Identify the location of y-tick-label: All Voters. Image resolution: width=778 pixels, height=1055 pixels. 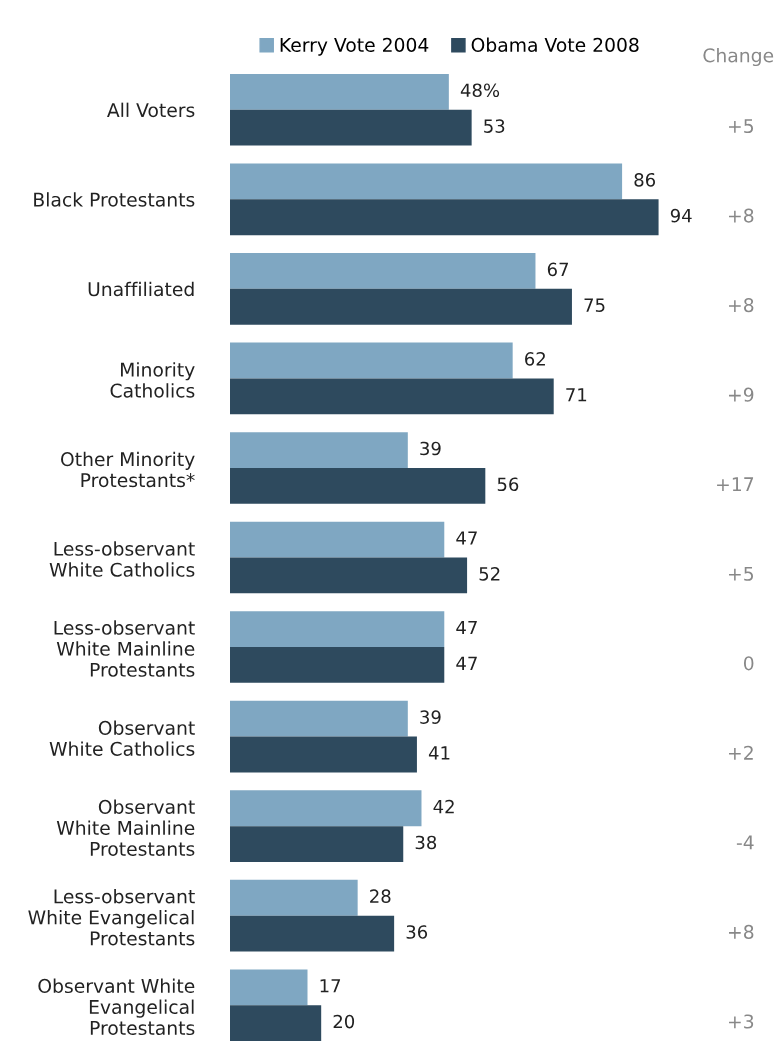
(151, 110).